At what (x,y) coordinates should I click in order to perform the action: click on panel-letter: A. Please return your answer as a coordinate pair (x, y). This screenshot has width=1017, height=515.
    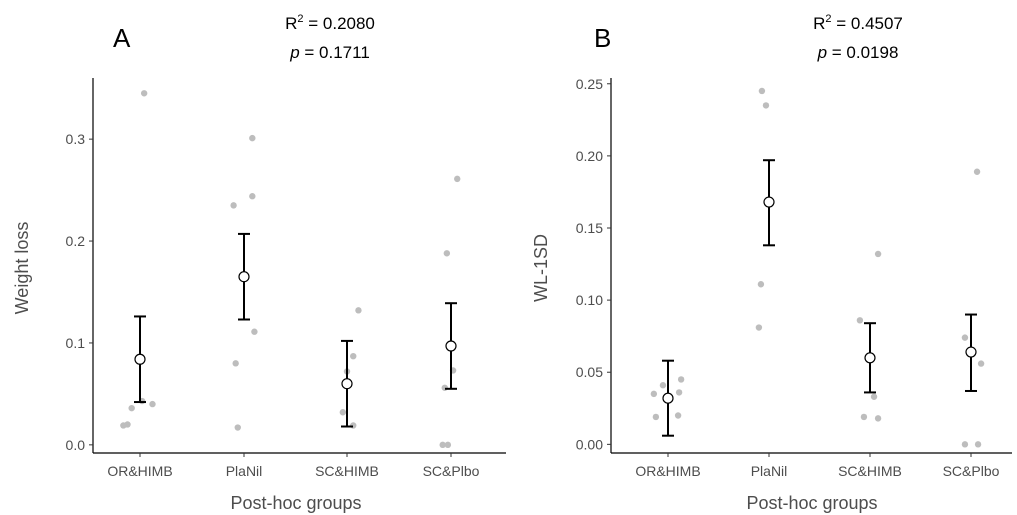
    Looking at the image, I should click on (122, 38).